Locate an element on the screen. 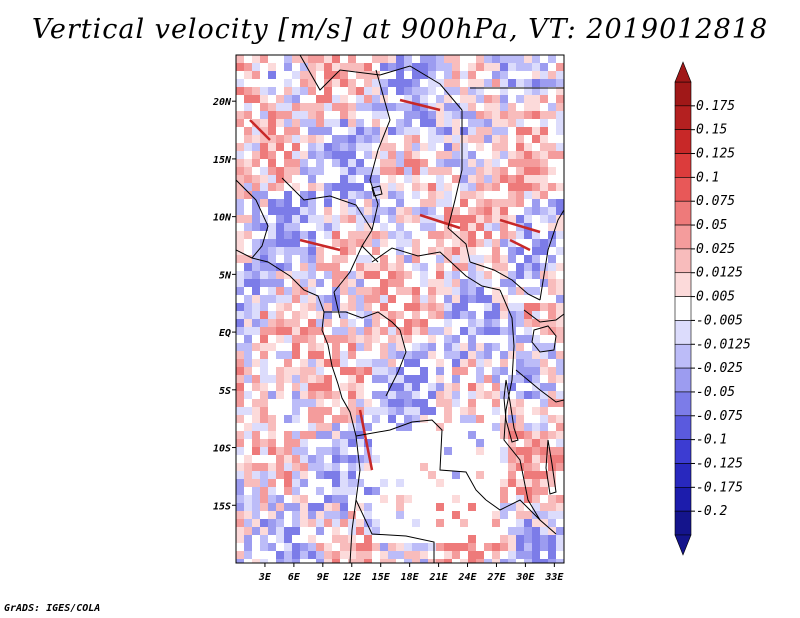 This screenshot has width=800, height=618. field-streak is located at coordinates (320, 245).